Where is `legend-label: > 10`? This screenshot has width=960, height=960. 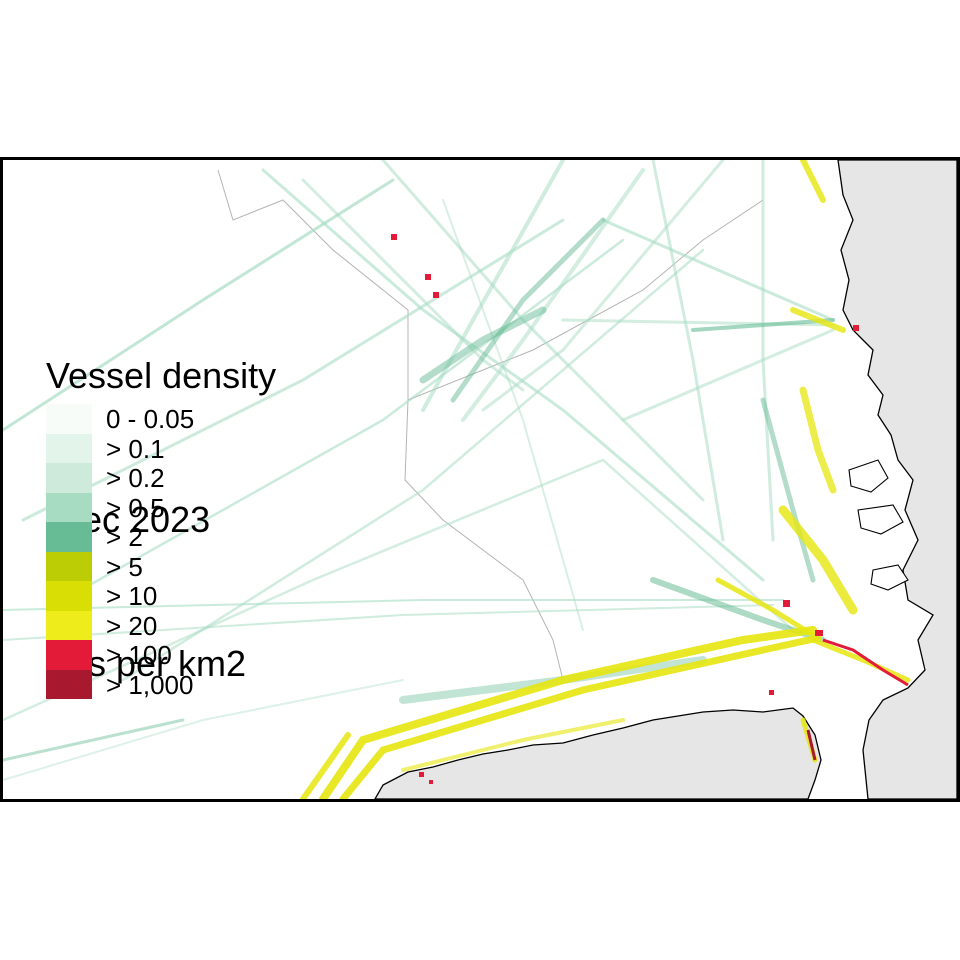 legend-label: > 10 is located at coordinates (131, 596).